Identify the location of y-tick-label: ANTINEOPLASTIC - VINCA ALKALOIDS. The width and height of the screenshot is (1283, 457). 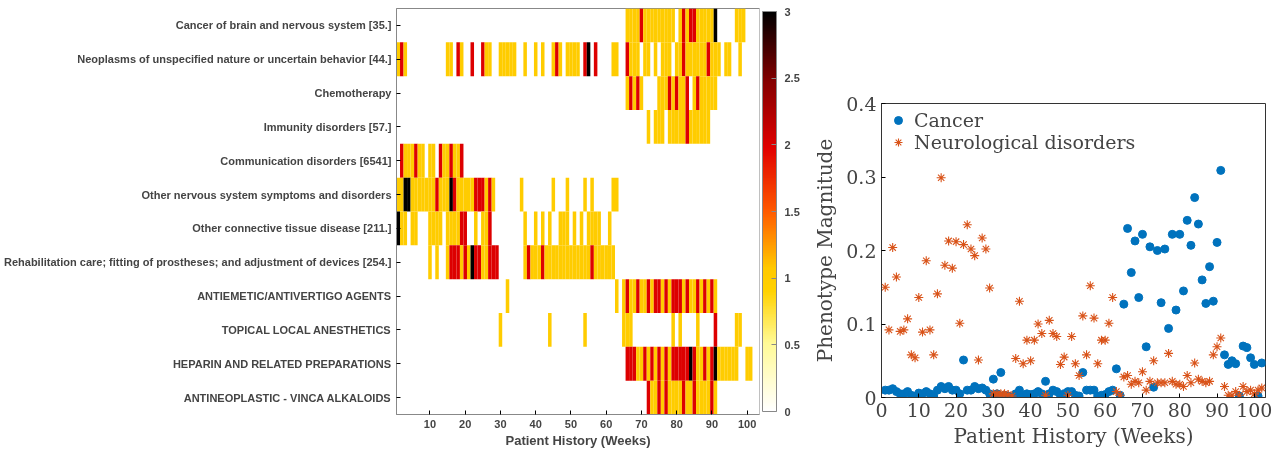
(287, 397).